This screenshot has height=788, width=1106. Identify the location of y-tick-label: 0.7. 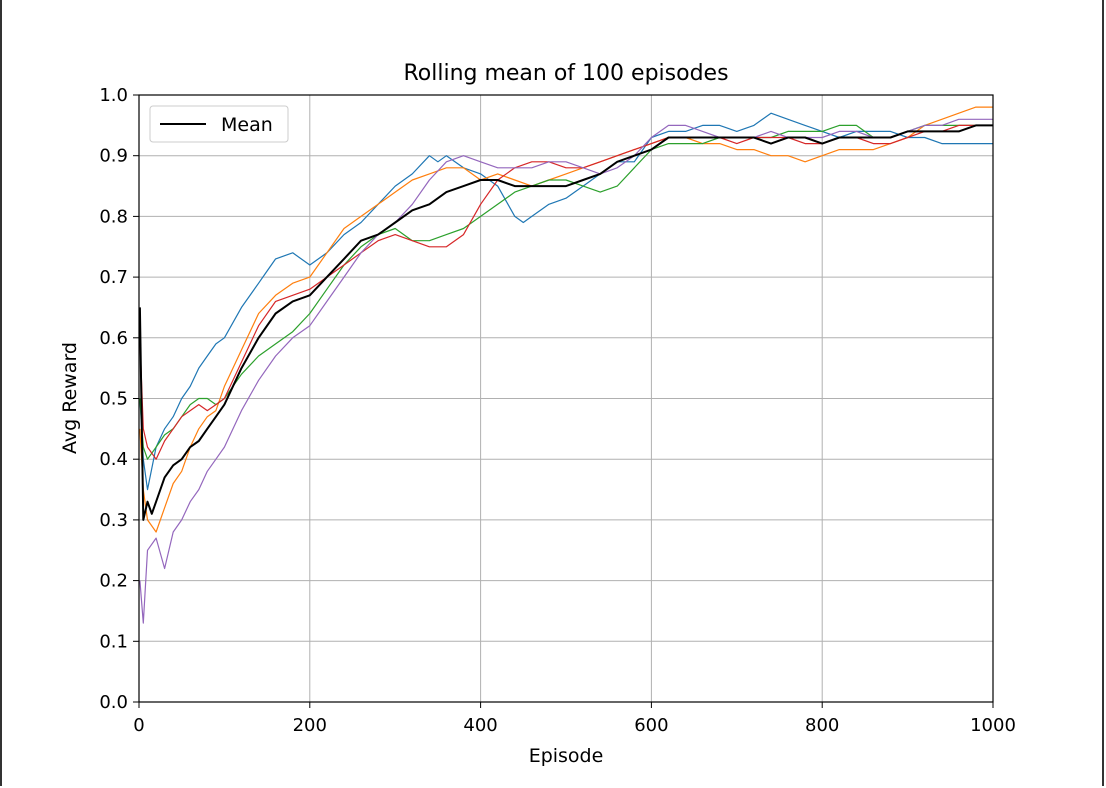
(113, 277).